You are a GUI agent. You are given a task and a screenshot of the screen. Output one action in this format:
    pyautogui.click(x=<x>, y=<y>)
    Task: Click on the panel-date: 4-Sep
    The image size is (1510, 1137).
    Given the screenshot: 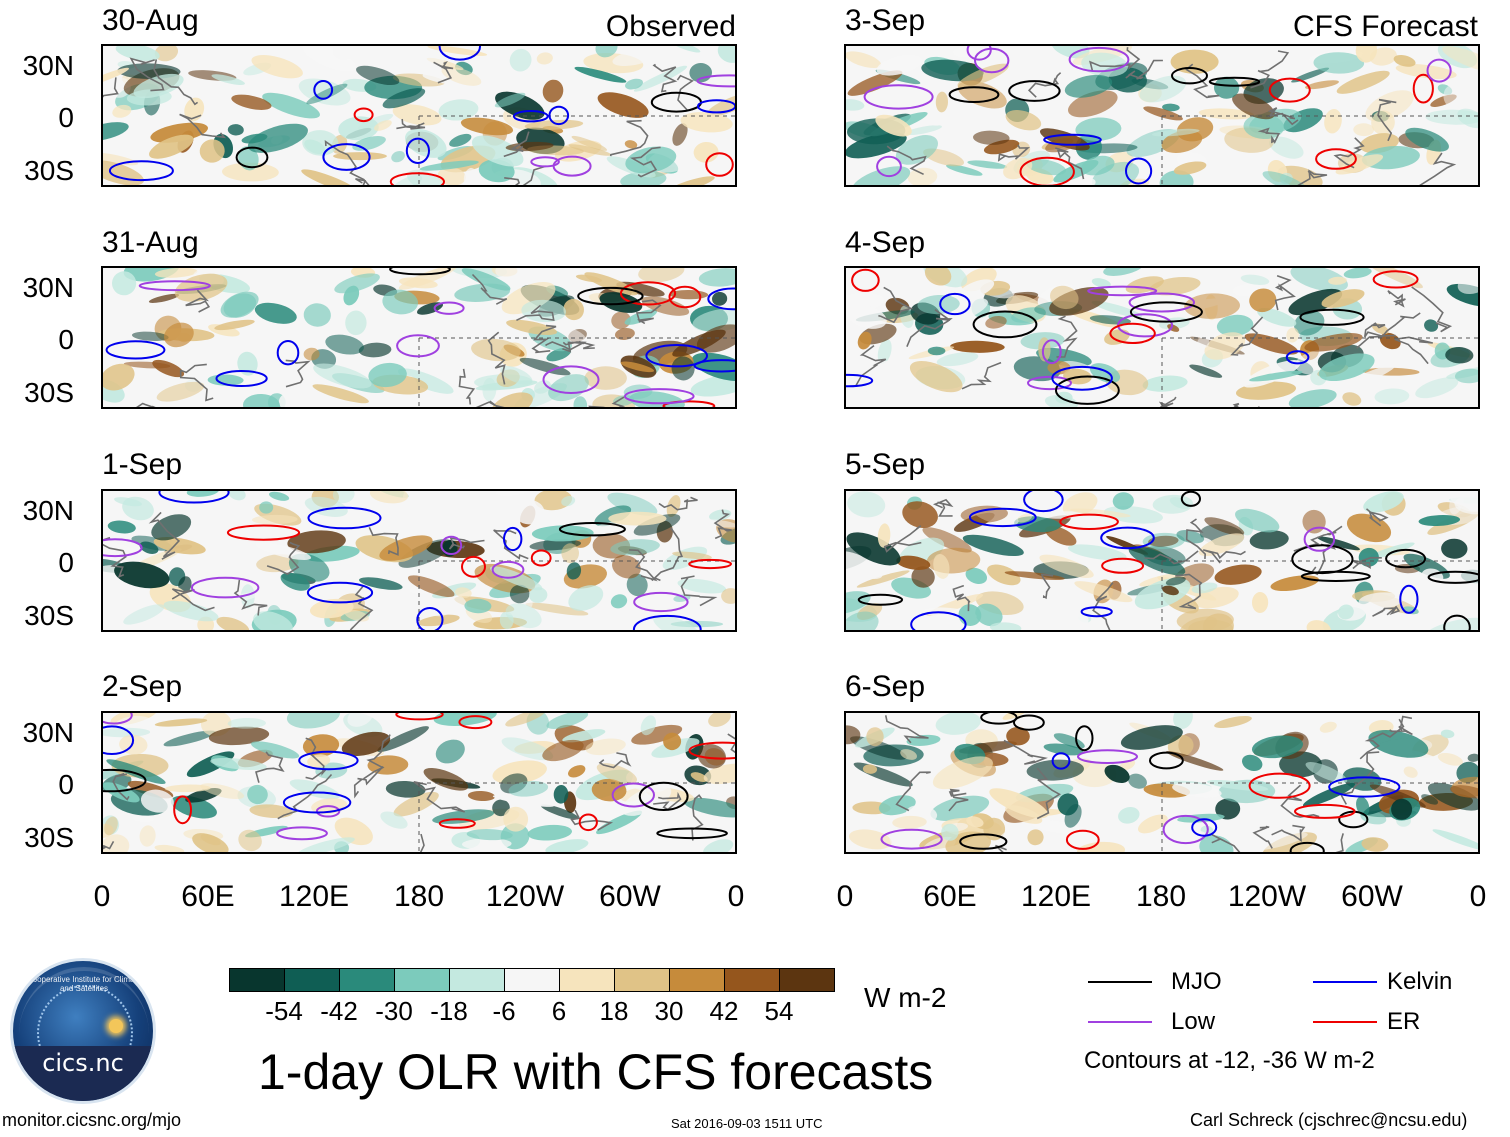 What is the action you would take?
    pyautogui.click(x=885, y=242)
    